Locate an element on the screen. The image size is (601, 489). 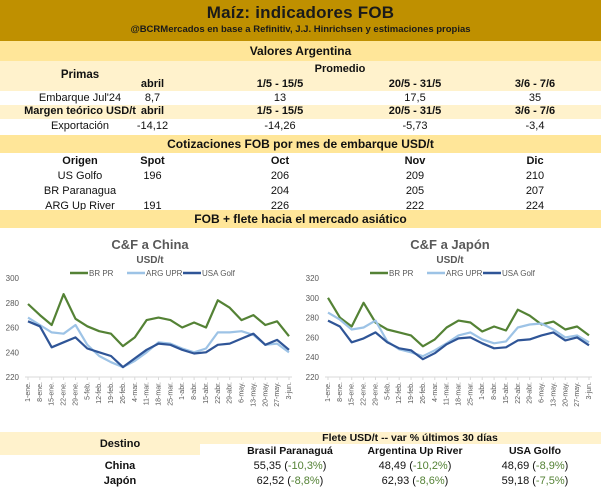
x-tick-label: 25-mar. is located at coordinates (170, 394).